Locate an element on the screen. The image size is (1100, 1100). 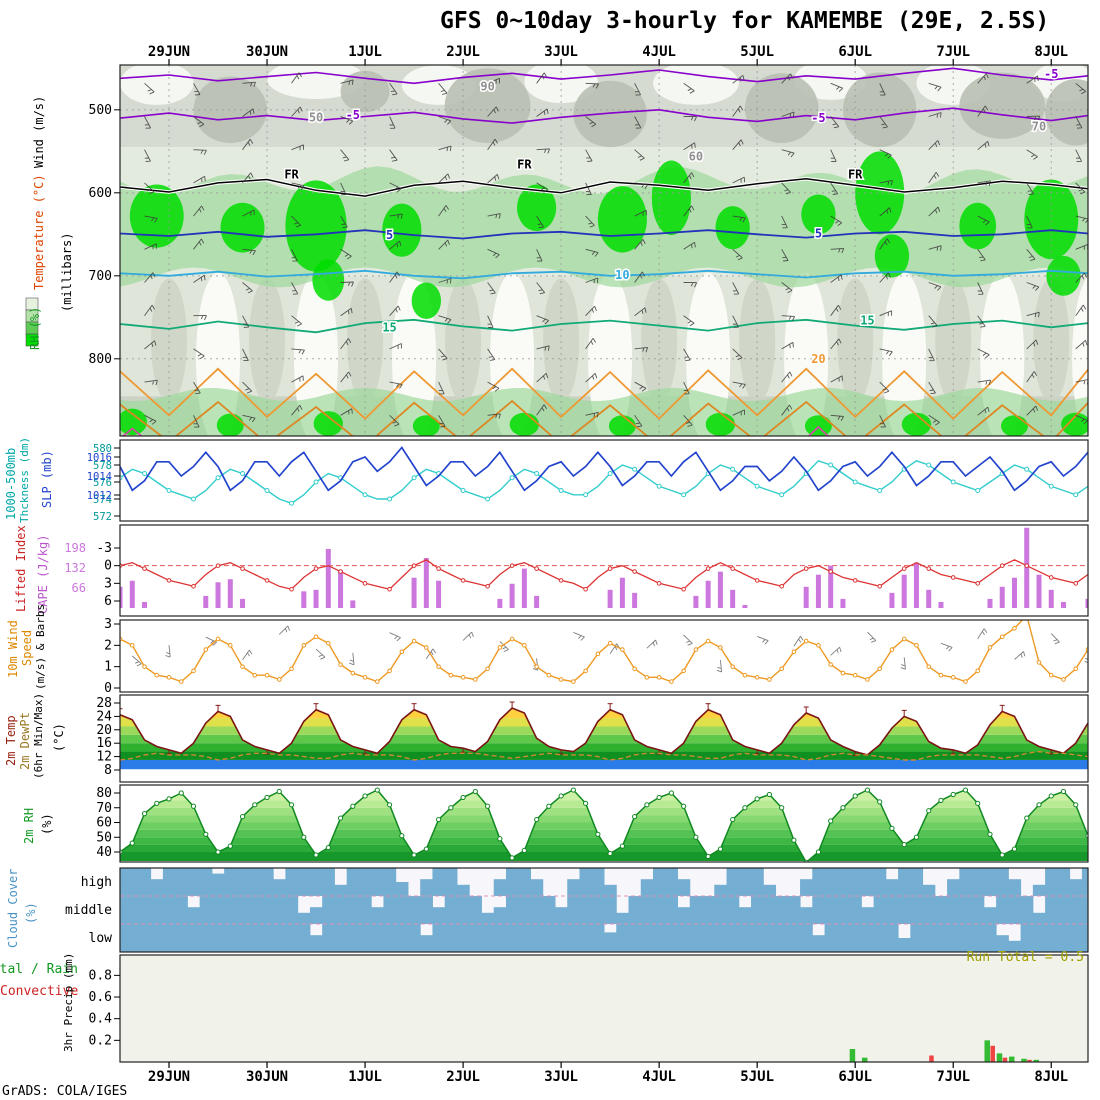
cloud-row-label-low: low is located at coordinates (100, 938).